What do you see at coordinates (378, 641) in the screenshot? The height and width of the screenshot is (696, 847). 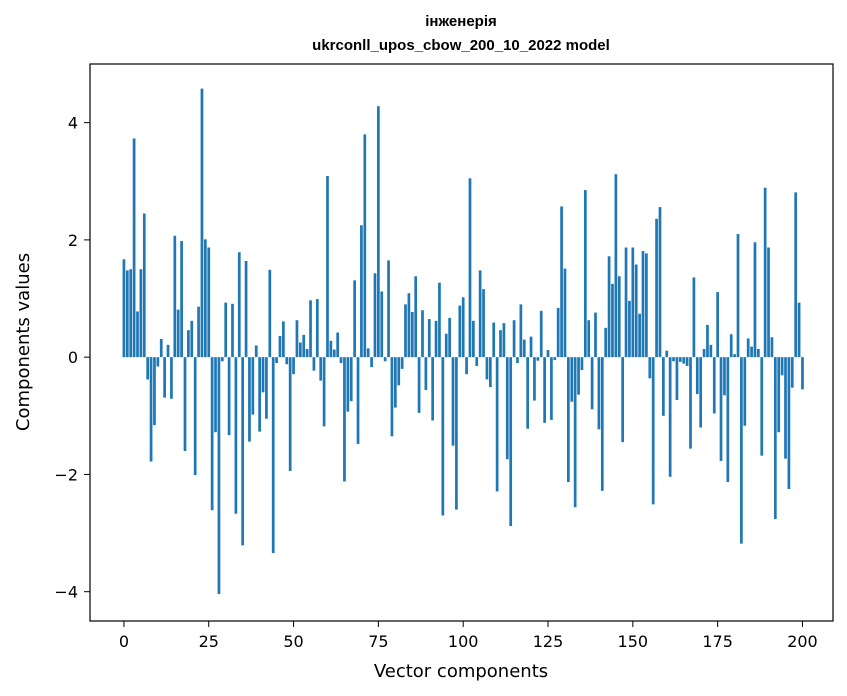 I see `x-tick-label: 75` at bounding box center [378, 641].